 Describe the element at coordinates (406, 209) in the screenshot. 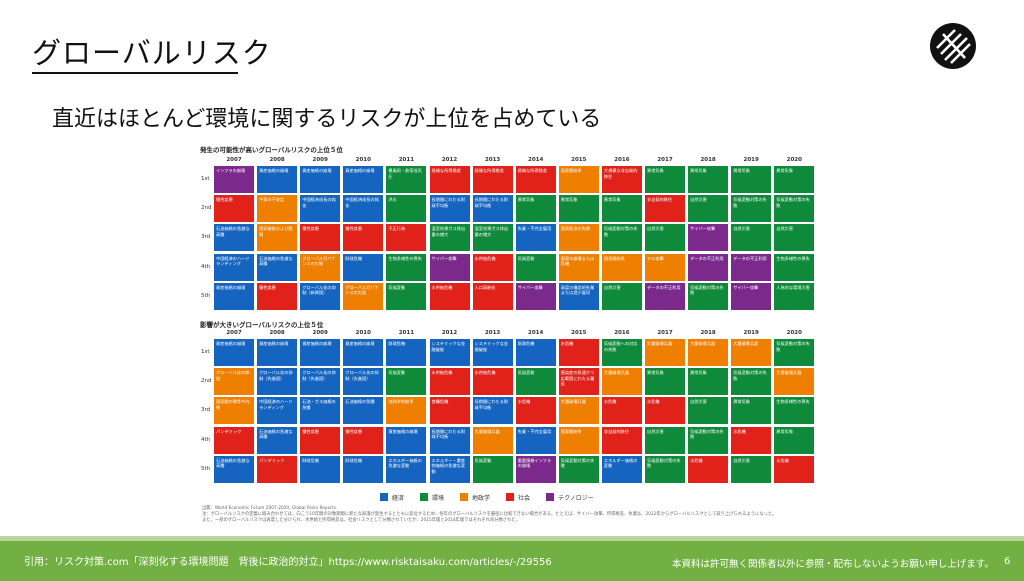

I see `likelihood-risk-cell: 洪水` at that location.